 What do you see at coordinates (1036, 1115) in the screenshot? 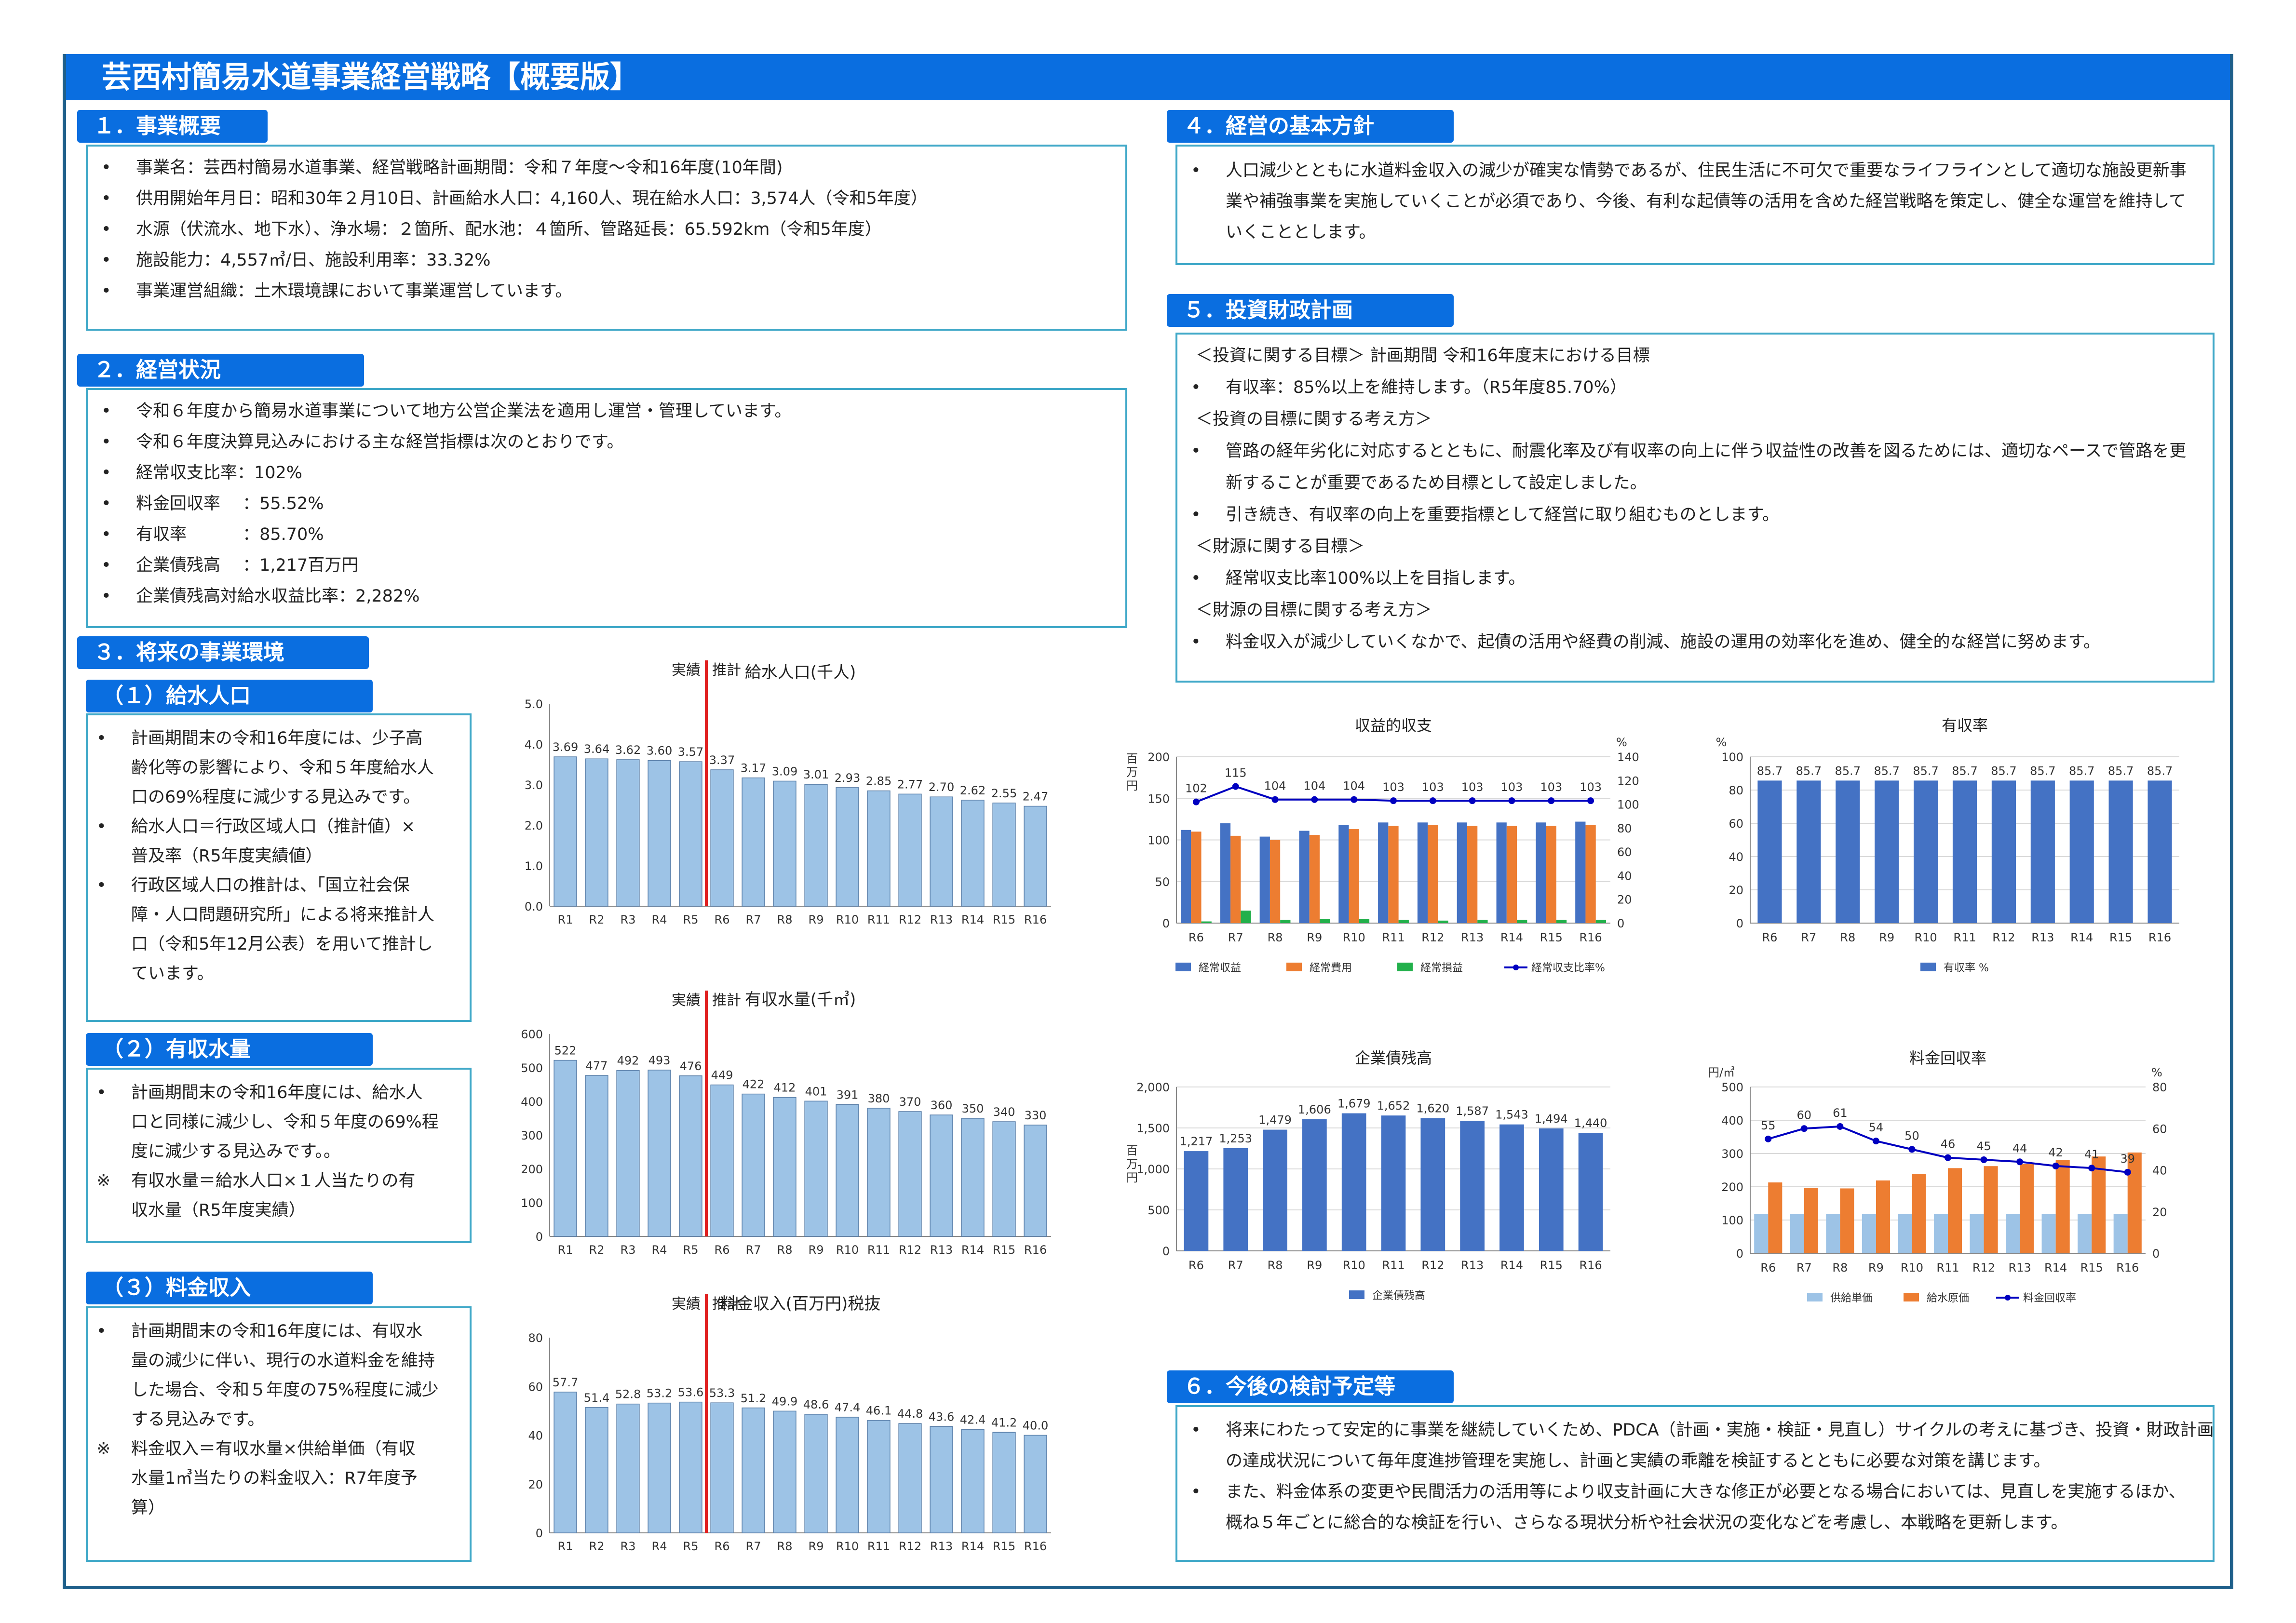
I see `bar-value-label: 330` at bounding box center [1036, 1115].